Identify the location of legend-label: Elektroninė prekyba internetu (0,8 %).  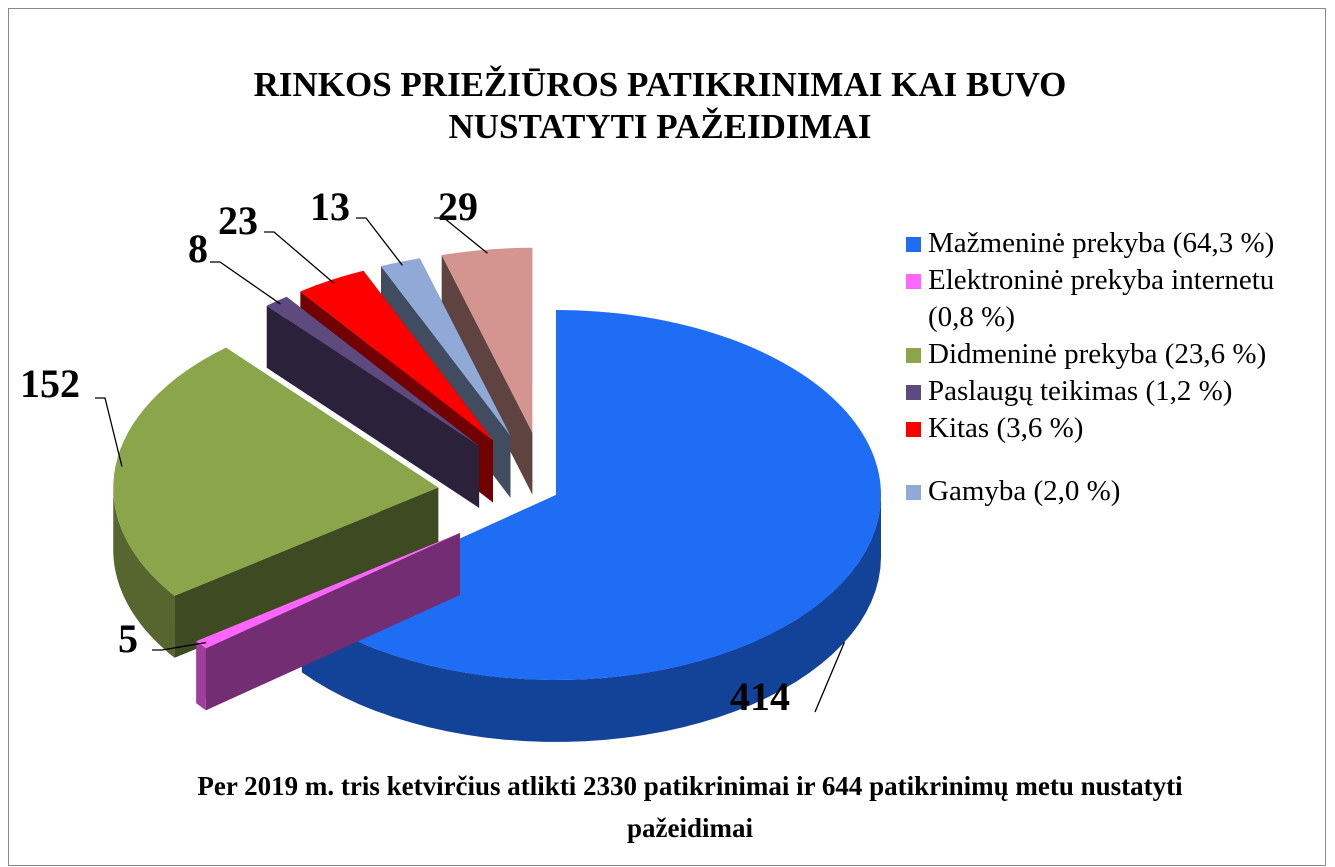
(1101, 298).